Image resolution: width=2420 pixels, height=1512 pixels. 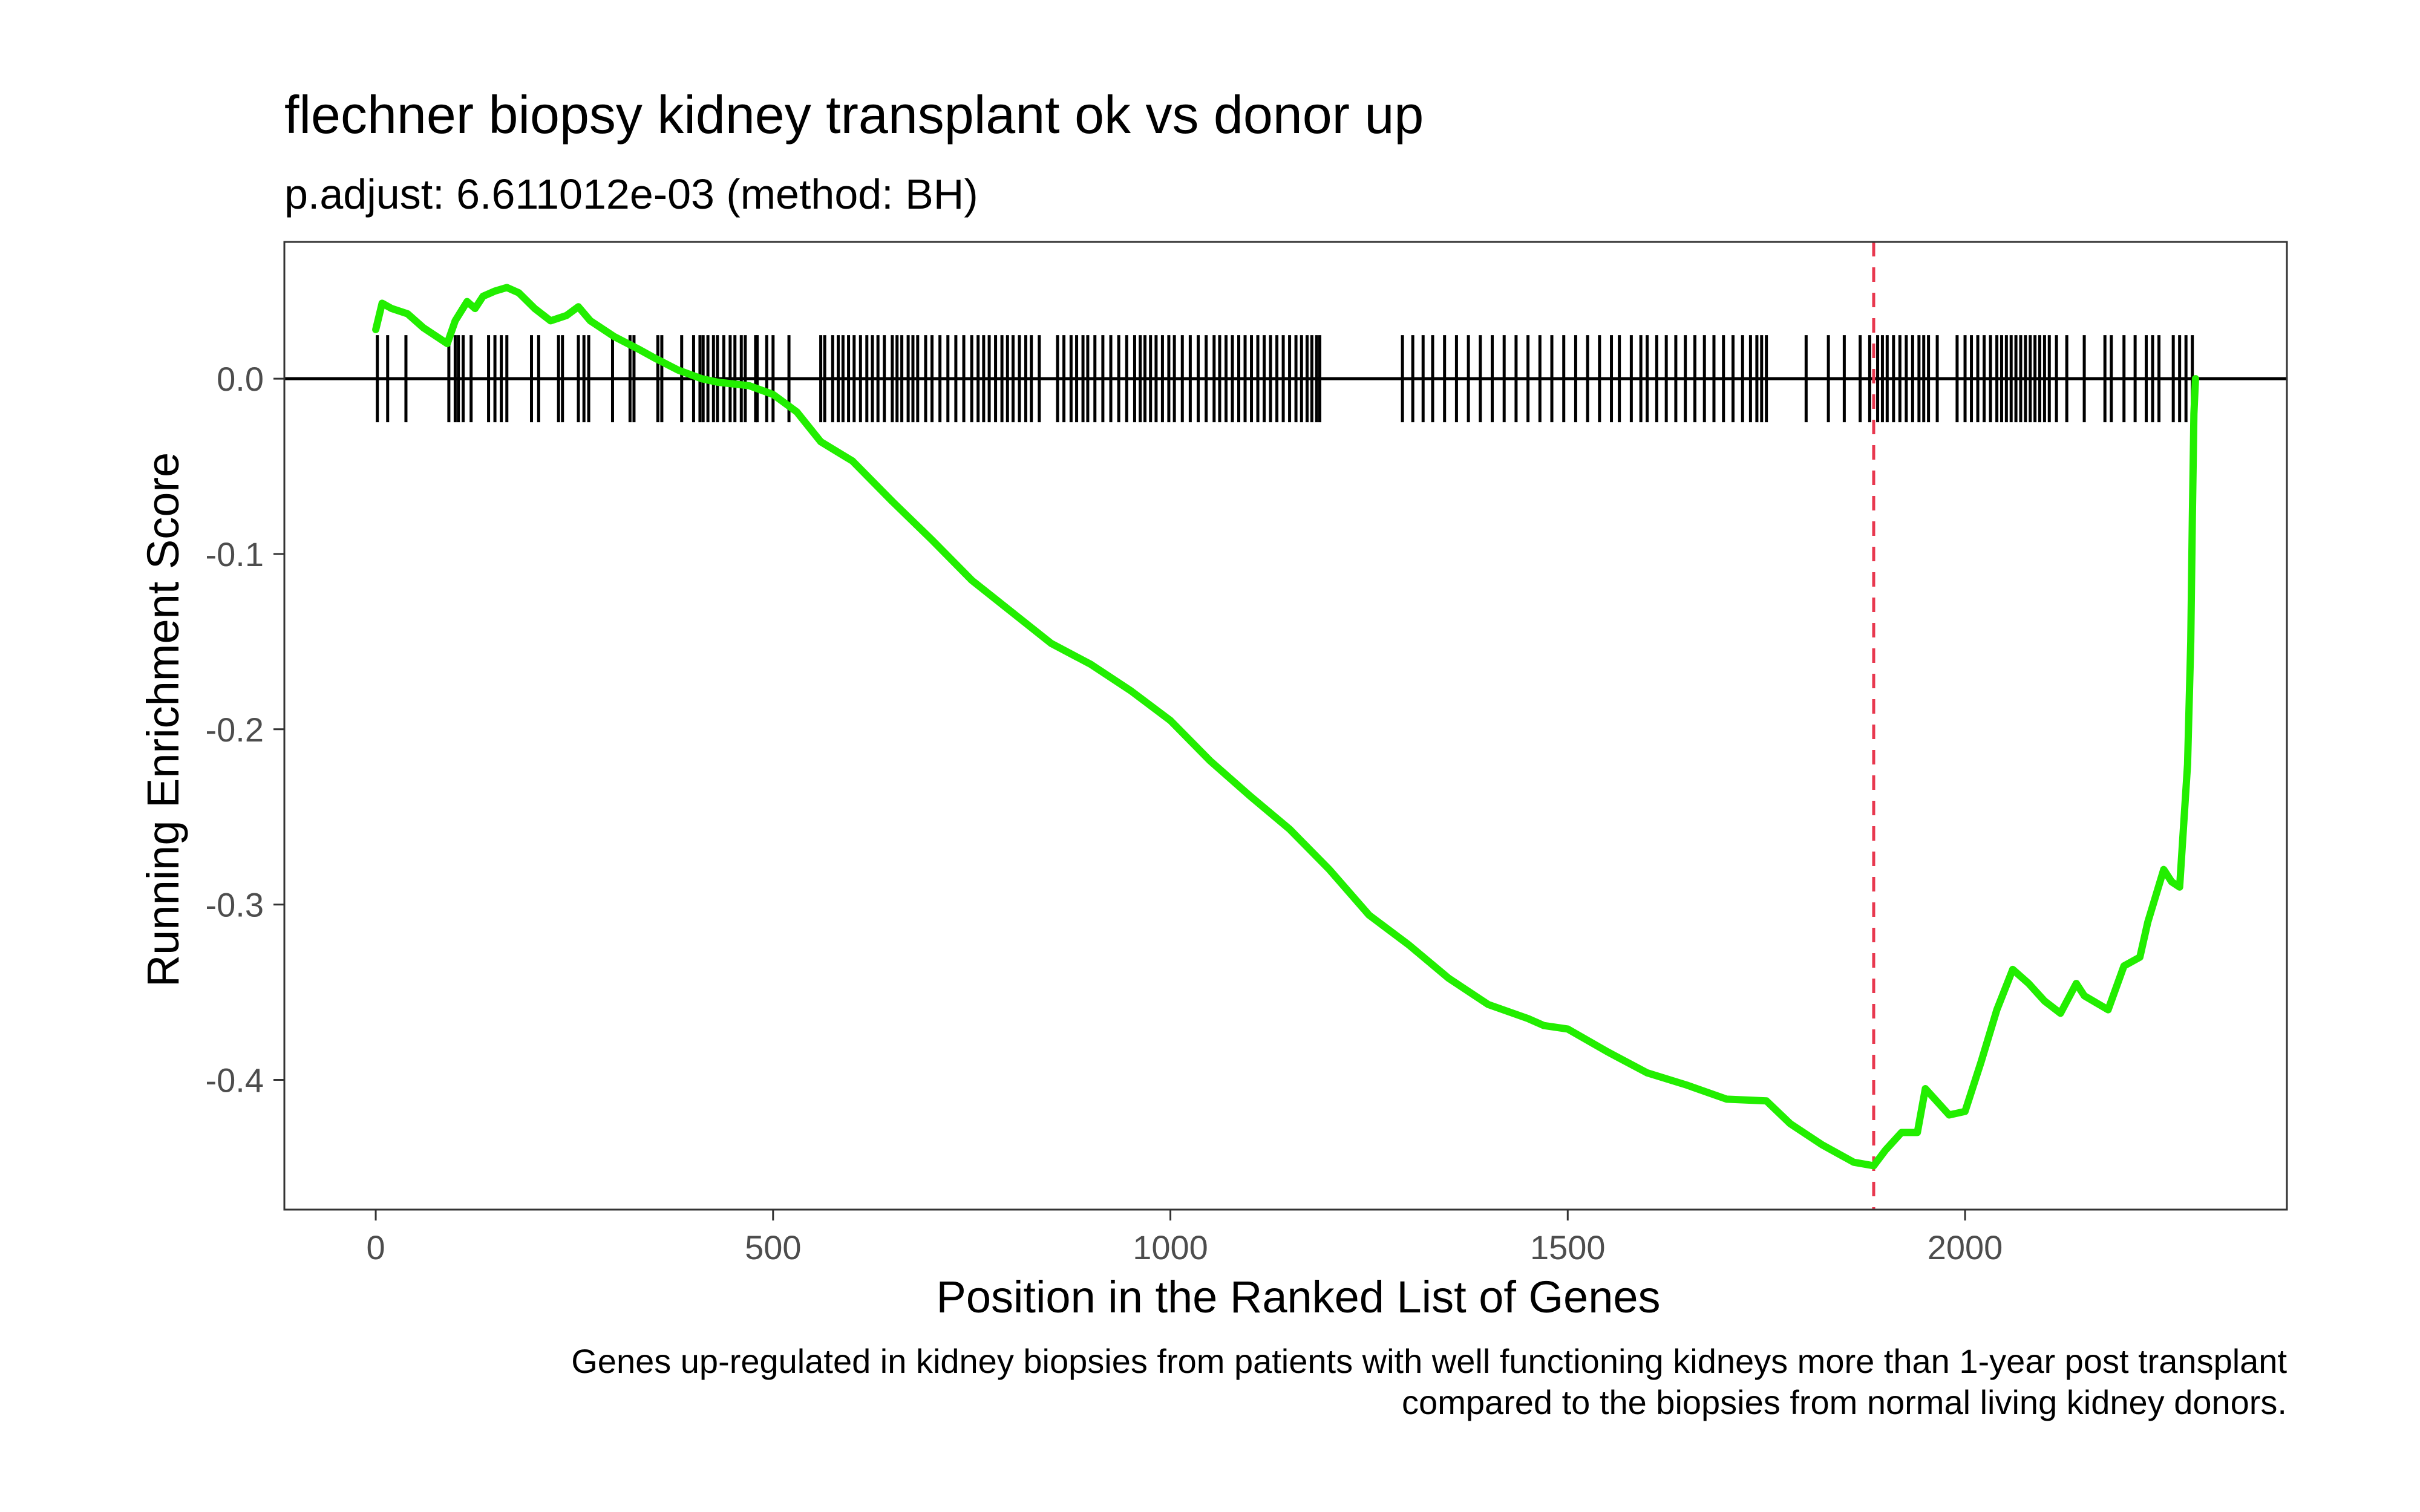 What do you see at coordinates (1965, 1247) in the screenshot?
I see `x-tick-label: 2000` at bounding box center [1965, 1247].